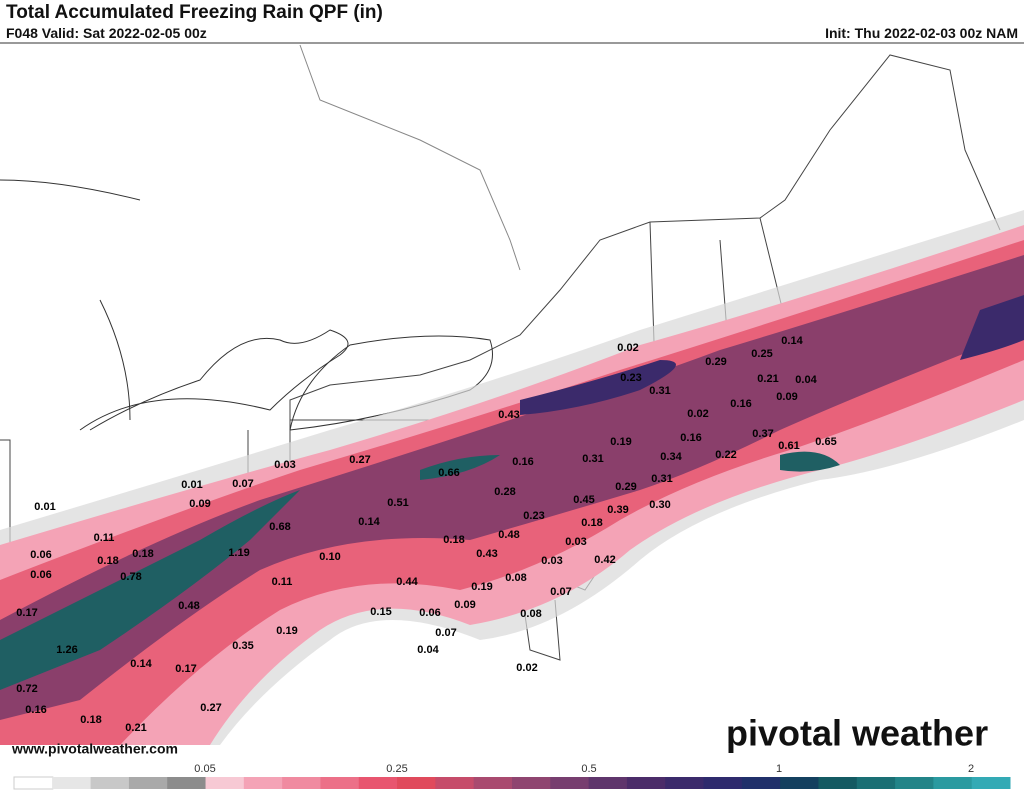  Describe the element at coordinates (407, 582) in the screenshot. I see `point-label: 0.44` at that location.